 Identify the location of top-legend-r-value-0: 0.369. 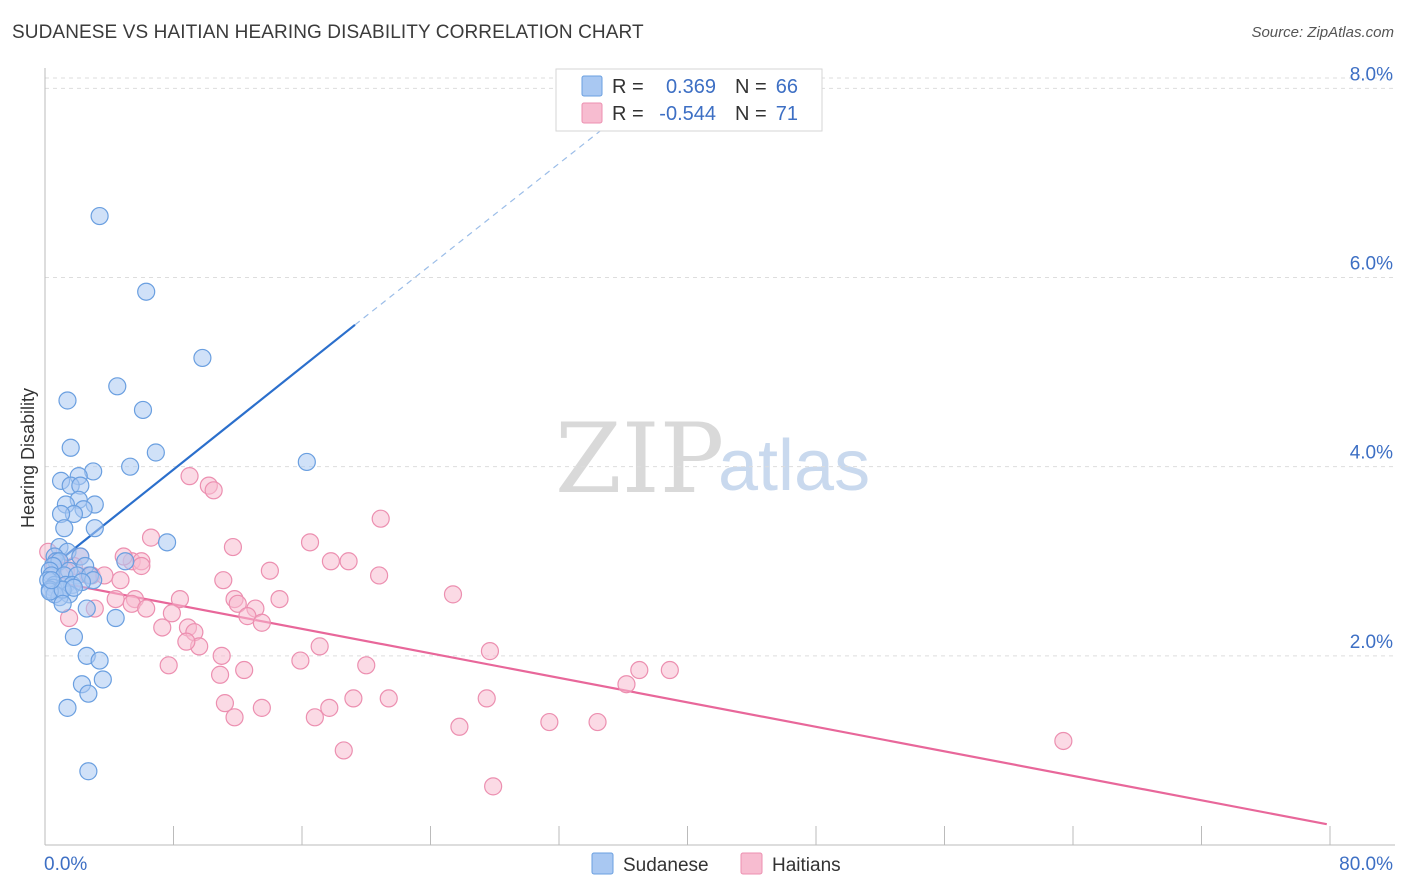
(691, 87).